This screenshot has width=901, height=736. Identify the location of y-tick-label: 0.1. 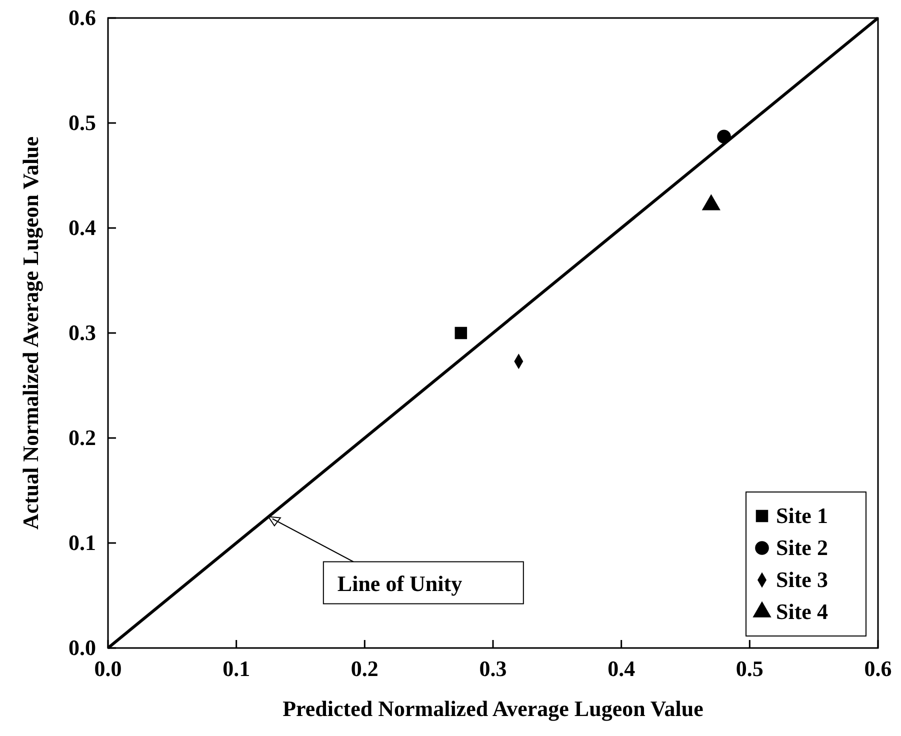
(82, 542).